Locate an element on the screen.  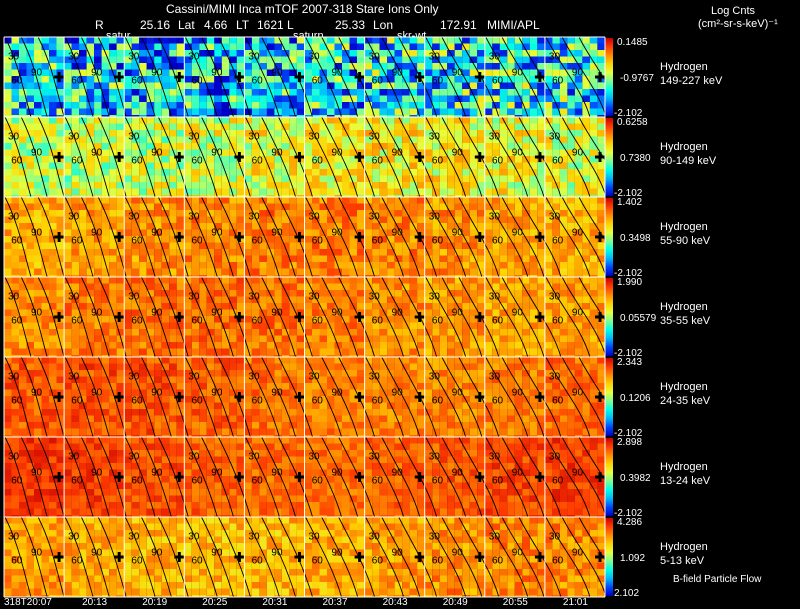
species-label-6: Hydrogen is located at coordinates (684, 467).